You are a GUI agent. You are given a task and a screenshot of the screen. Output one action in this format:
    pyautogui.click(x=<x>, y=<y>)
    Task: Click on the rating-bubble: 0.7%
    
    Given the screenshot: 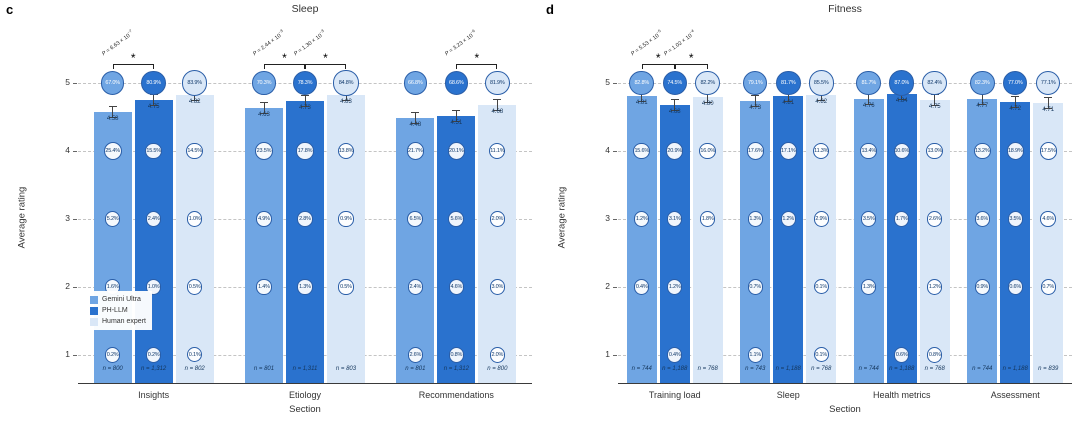 What is the action you would take?
    pyautogui.click(x=755, y=287)
    